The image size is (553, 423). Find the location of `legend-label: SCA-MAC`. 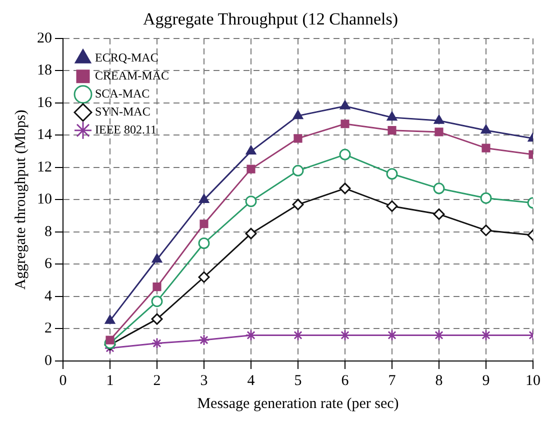

legend-label: SCA-MAC is located at coordinates (122, 93).